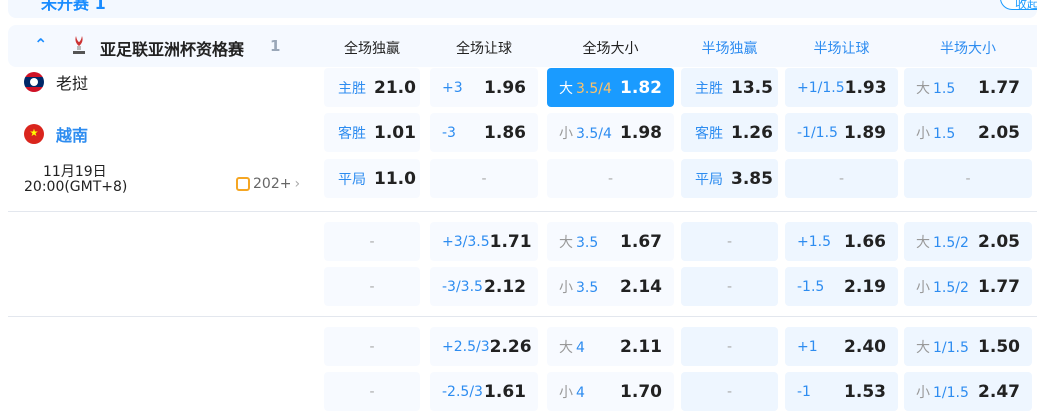 The width and height of the screenshot is (1037, 420). Describe the element at coordinates (352, 179) in the screenshot. I see `market-line: 平局` at that location.